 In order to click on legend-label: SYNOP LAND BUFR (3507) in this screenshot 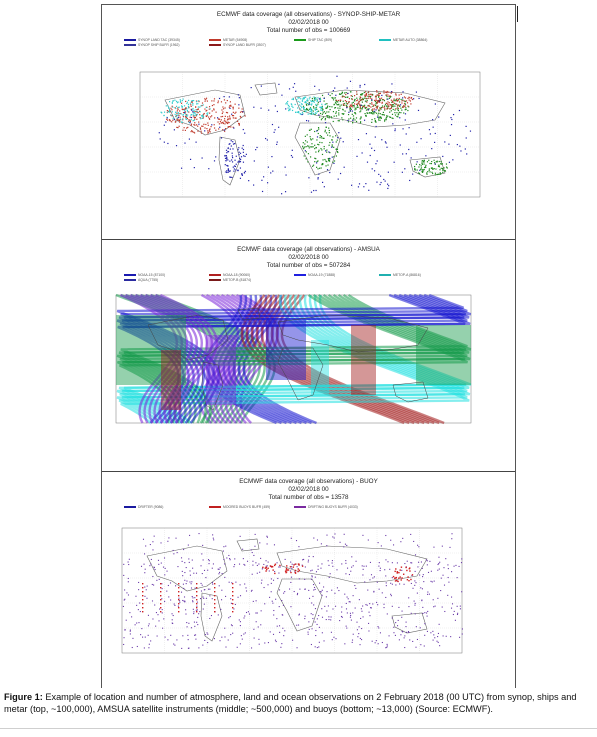, I will do `click(244, 45)`.